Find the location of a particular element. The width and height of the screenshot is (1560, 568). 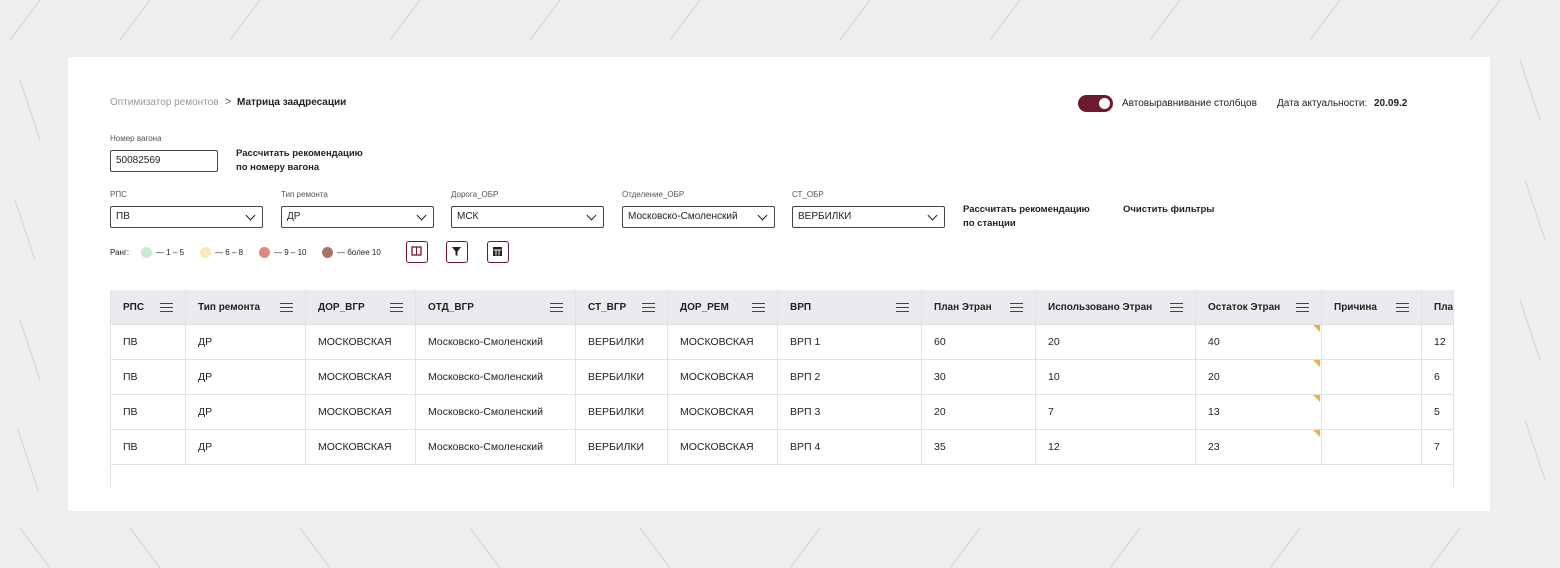

column-title: ДОР_ВГР is located at coordinates (341, 307).